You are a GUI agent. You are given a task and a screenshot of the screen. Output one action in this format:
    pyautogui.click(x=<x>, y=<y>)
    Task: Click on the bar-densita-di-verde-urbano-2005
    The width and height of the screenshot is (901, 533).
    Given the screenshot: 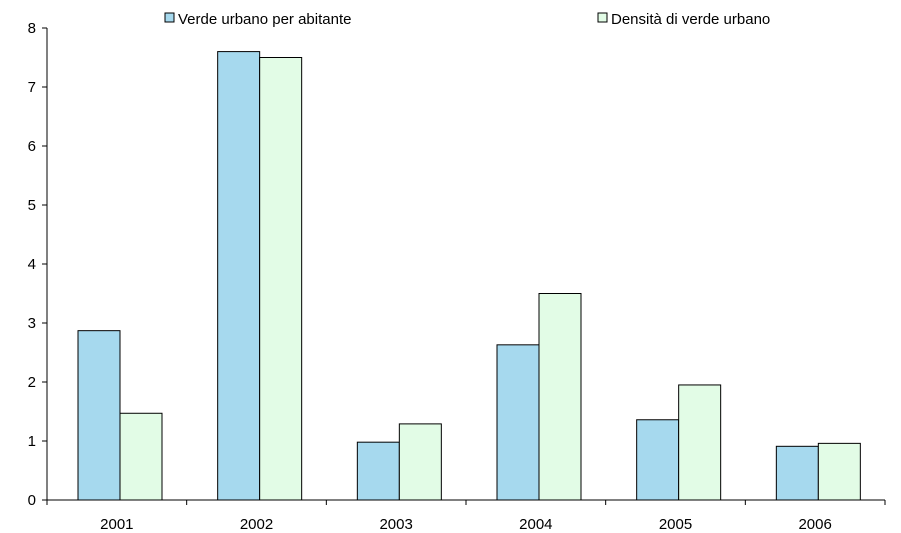 What is the action you would take?
    pyautogui.click(x=700, y=442)
    